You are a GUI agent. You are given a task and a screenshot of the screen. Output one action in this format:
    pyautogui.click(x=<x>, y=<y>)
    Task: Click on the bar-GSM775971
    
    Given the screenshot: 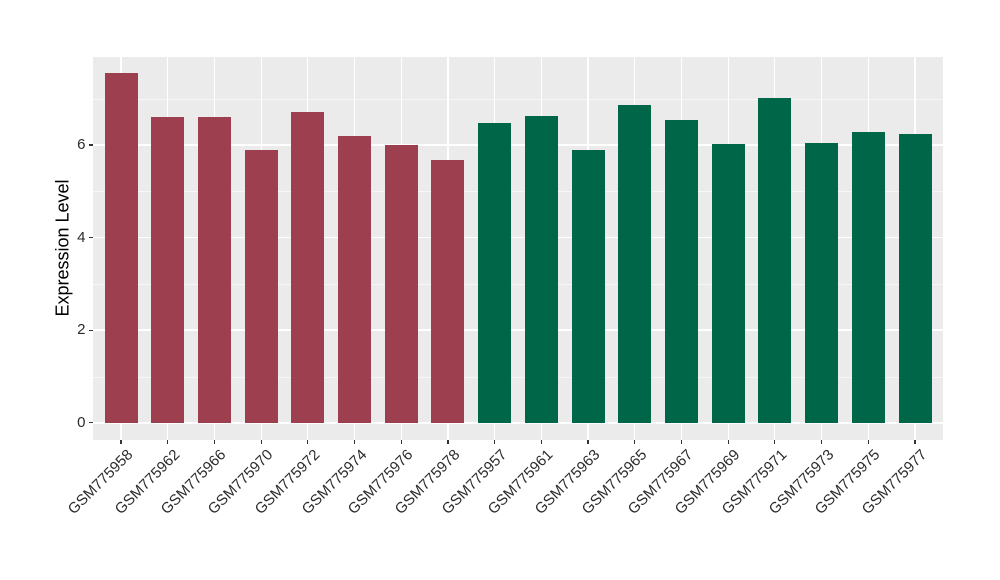 What is the action you would take?
    pyautogui.click(x=775, y=260)
    